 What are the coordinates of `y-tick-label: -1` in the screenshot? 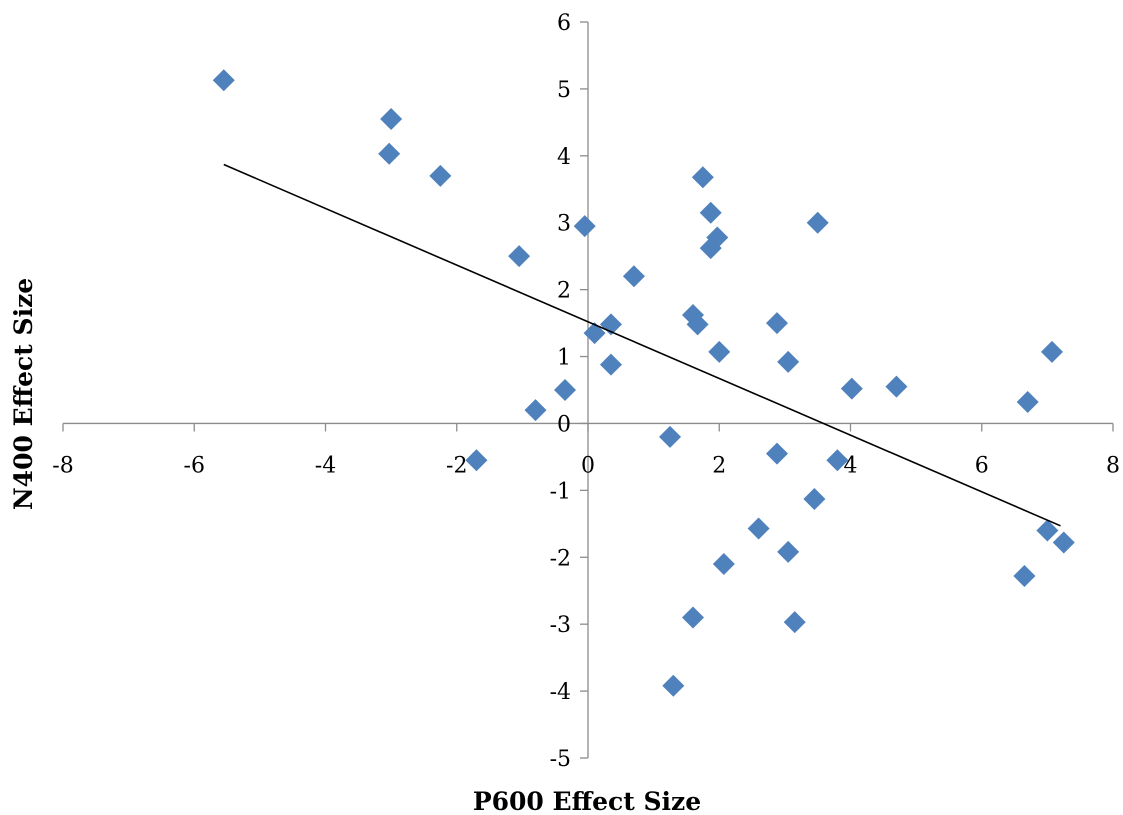 It's located at (560, 491).